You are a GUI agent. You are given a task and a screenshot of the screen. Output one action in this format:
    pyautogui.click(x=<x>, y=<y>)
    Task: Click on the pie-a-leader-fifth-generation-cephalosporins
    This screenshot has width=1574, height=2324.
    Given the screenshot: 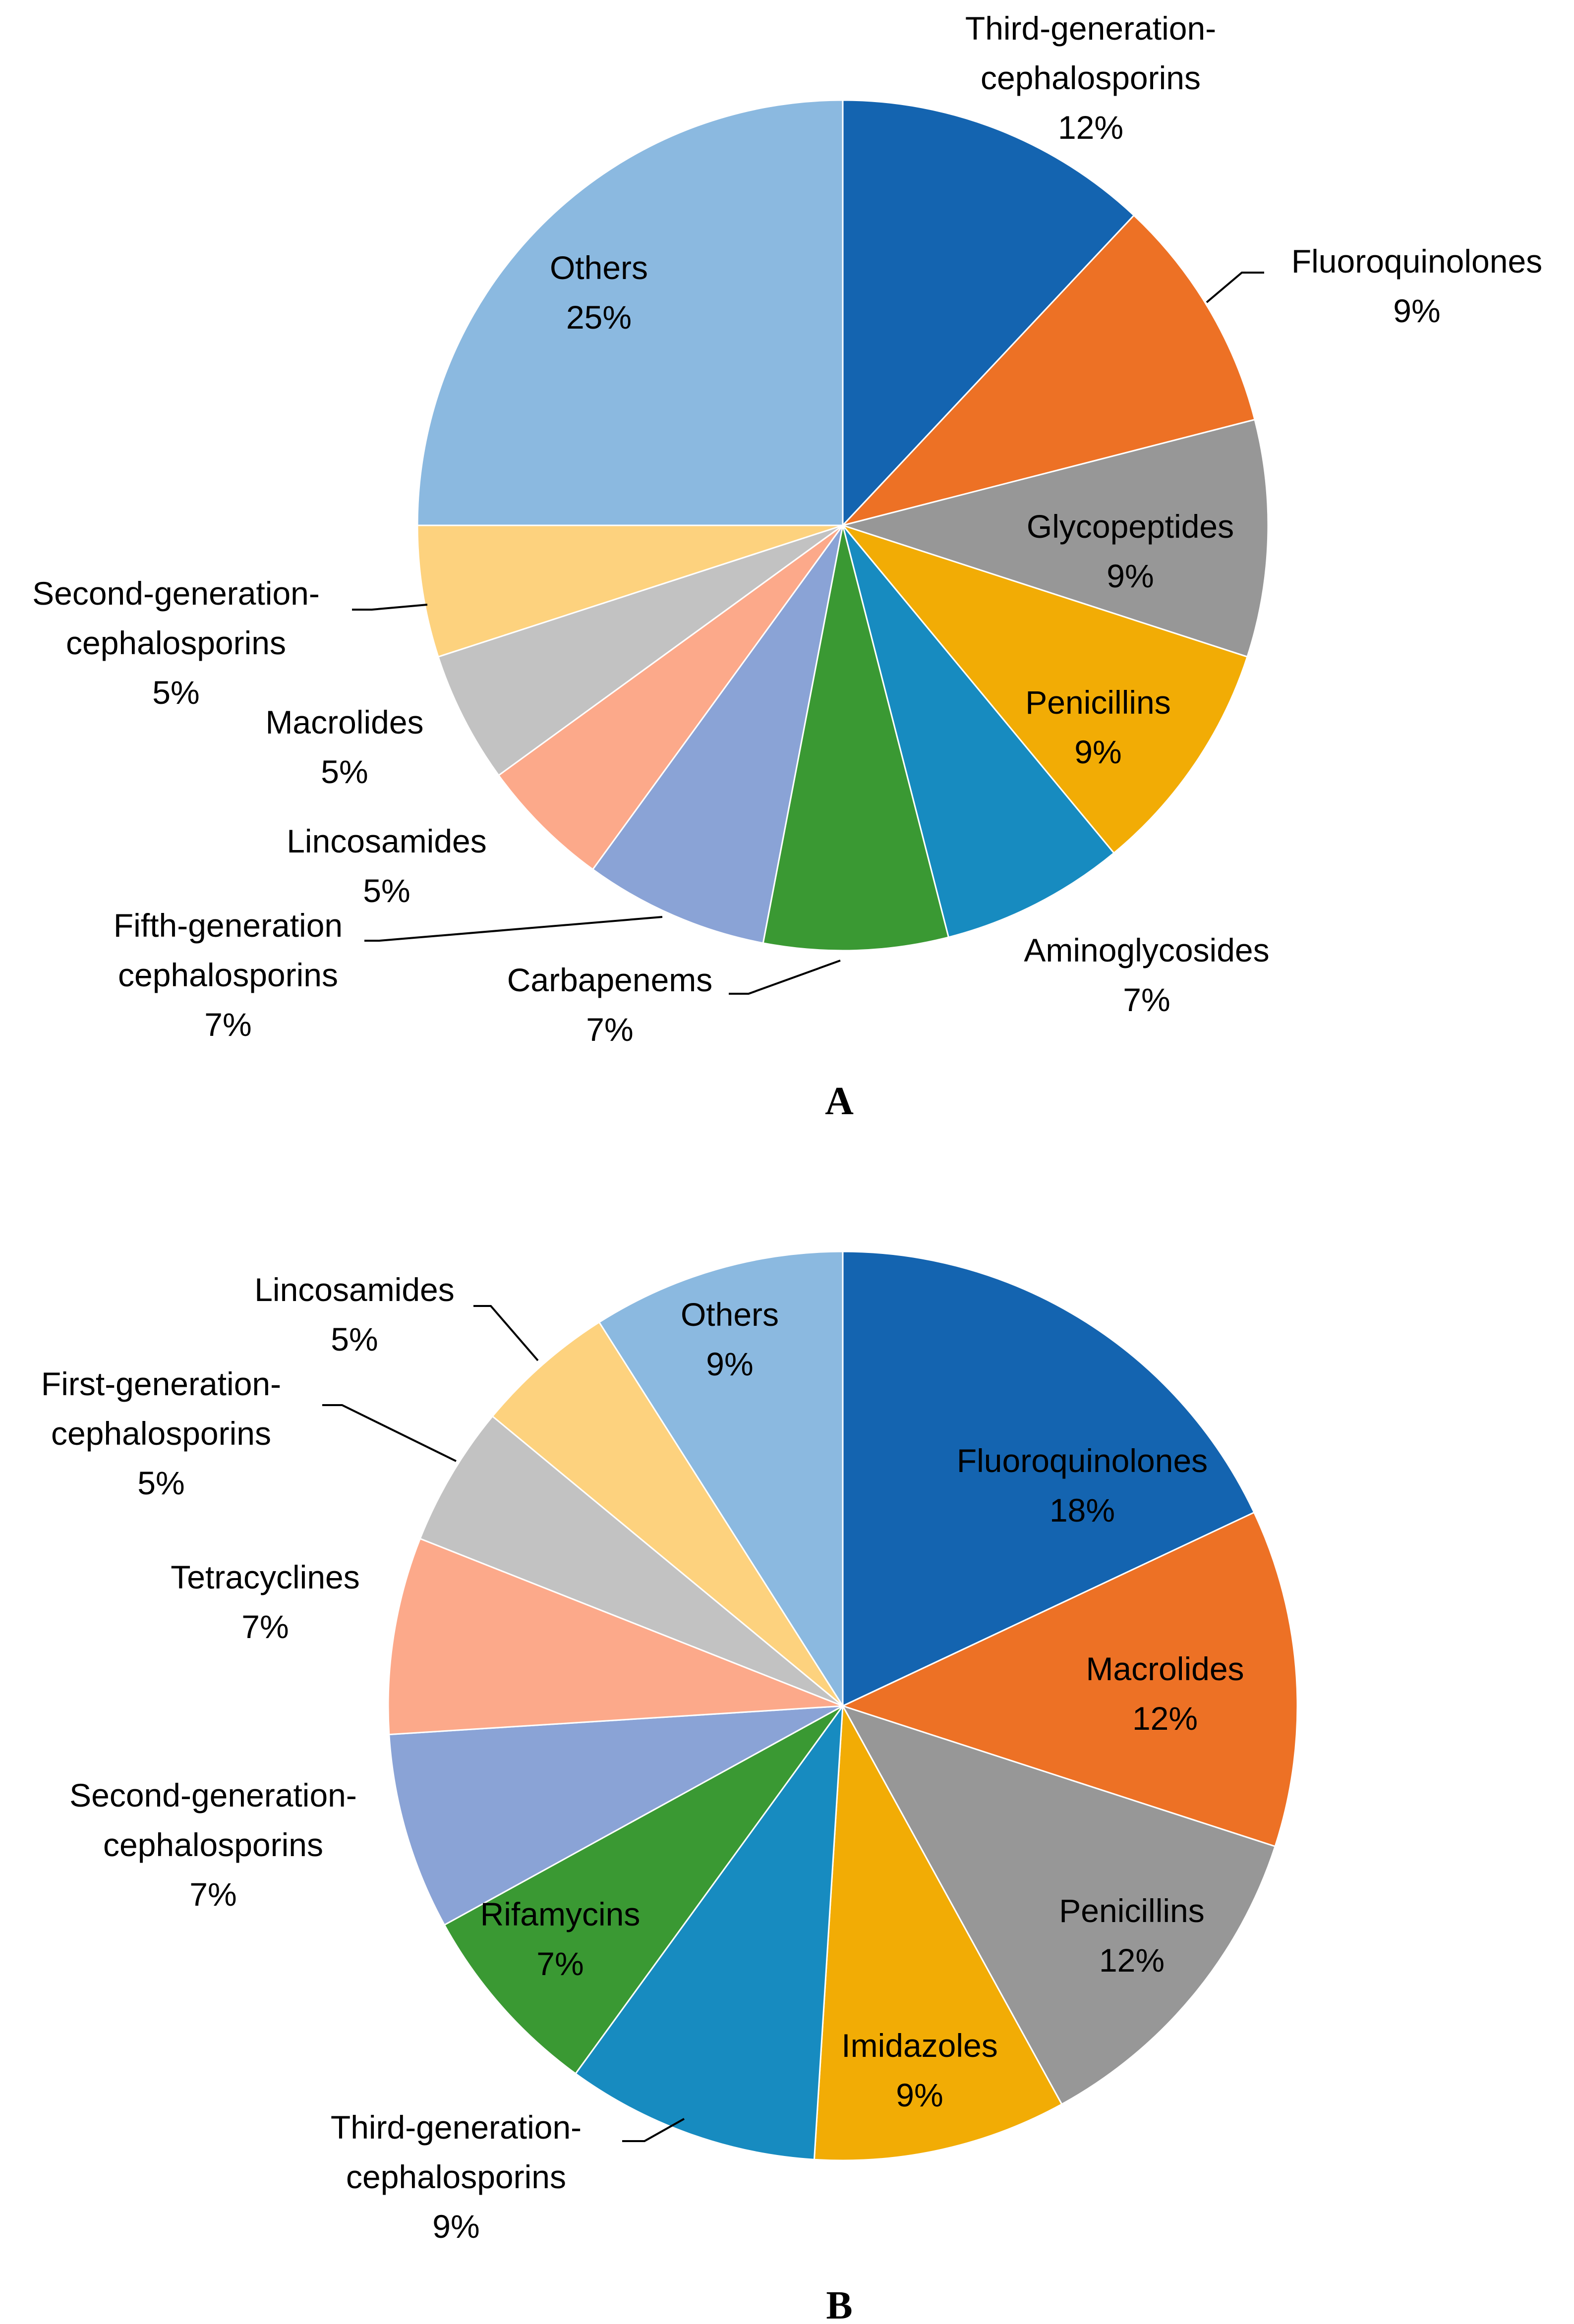 What is the action you would take?
    pyautogui.click(x=513, y=929)
    